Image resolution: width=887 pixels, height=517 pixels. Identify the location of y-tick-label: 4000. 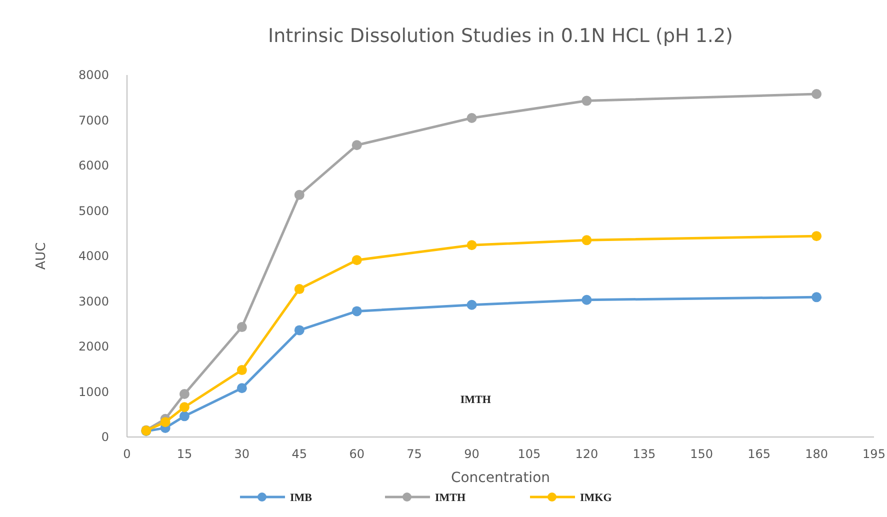
(93, 256).